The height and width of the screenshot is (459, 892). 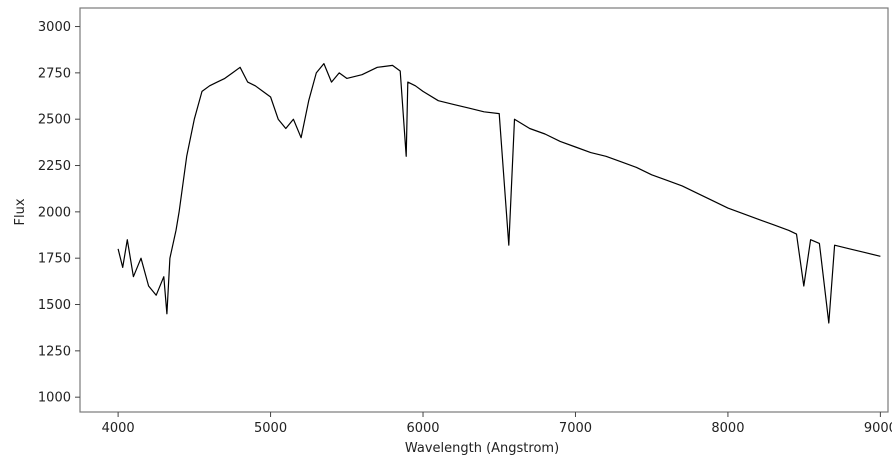 What do you see at coordinates (54, 398) in the screenshot?
I see `y-tick-label: 1000` at bounding box center [54, 398].